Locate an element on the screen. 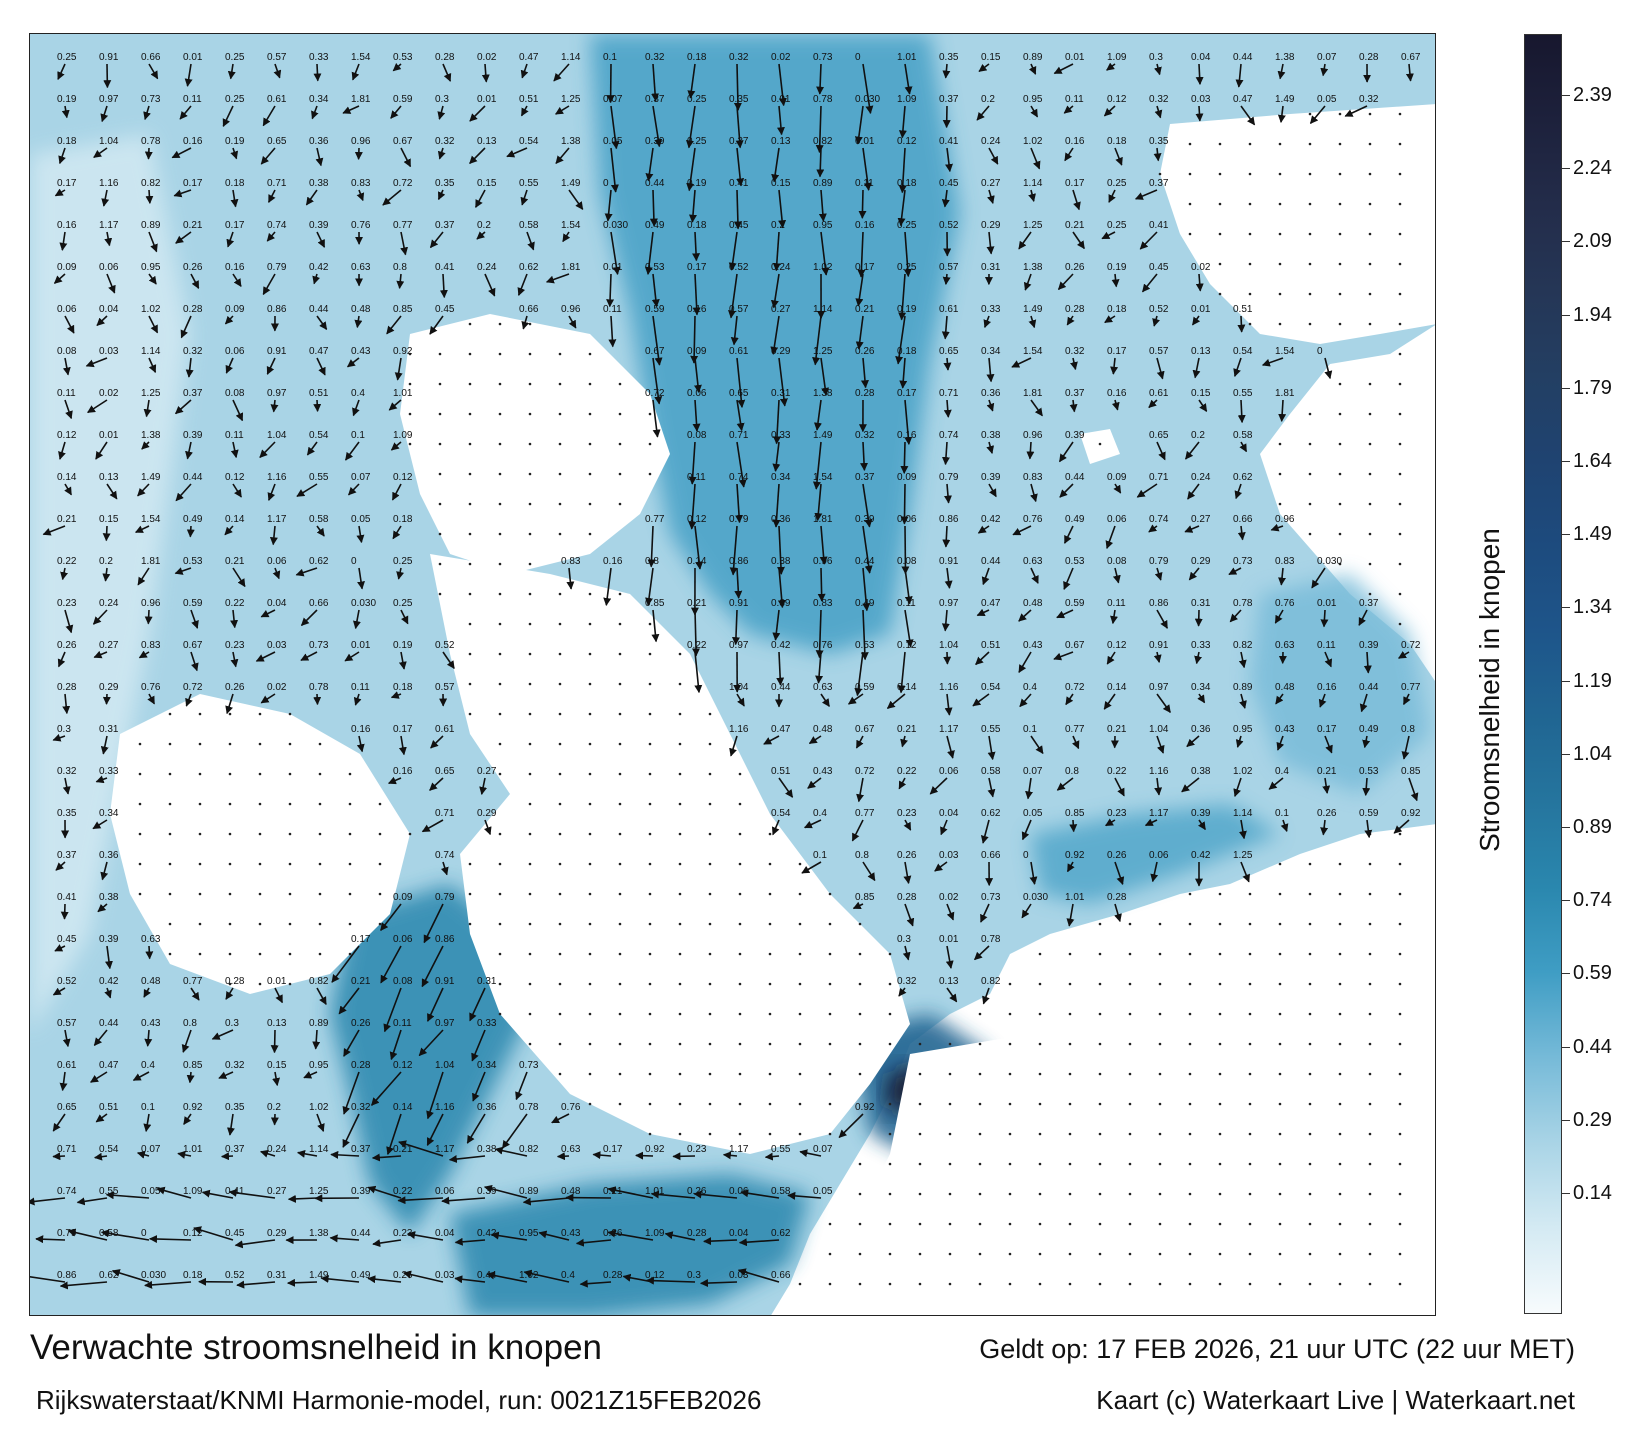 The width and height of the screenshot is (1650, 1450). current-speed-label: 0.77 is located at coordinates (865, 813).